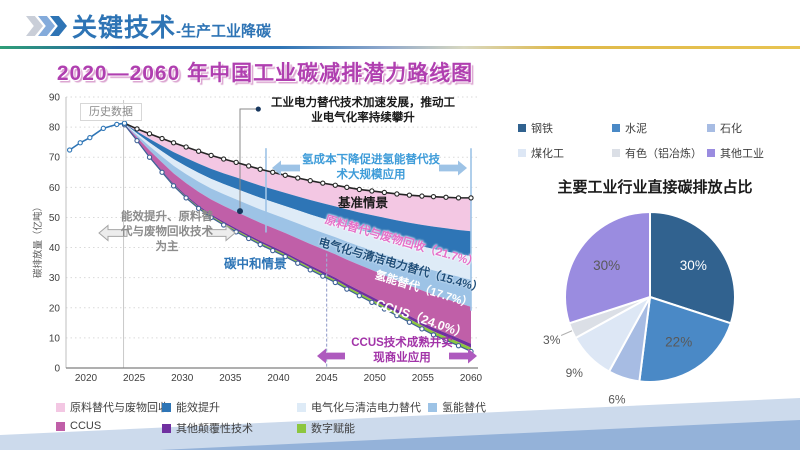  I want to click on decoration-dark-band, so click(480, 435).